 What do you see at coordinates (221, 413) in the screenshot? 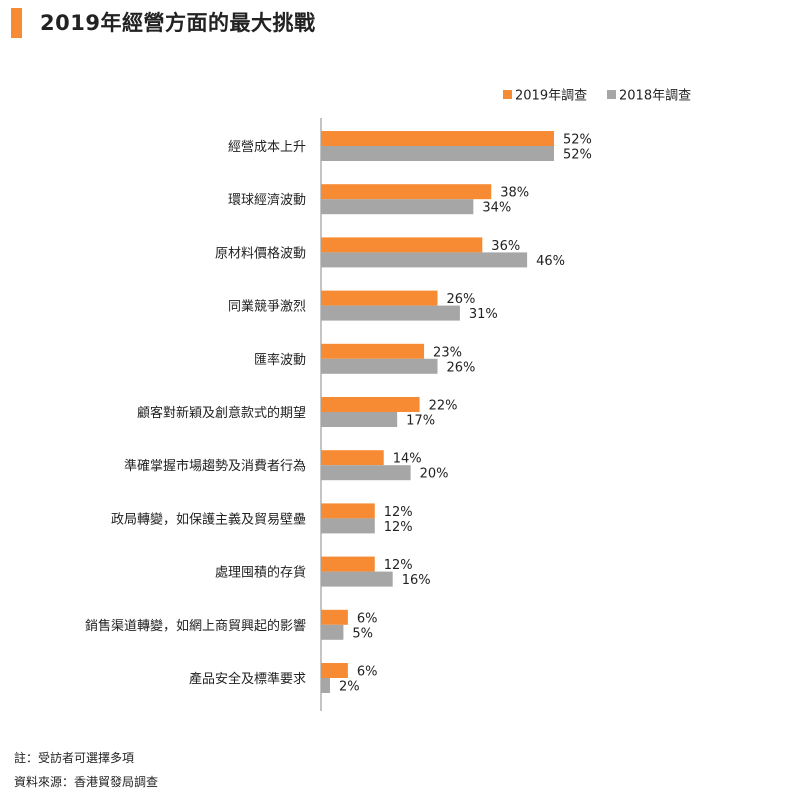
I see `category-label: 顧客對新穎及創意款式的期望` at bounding box center [221, 413].